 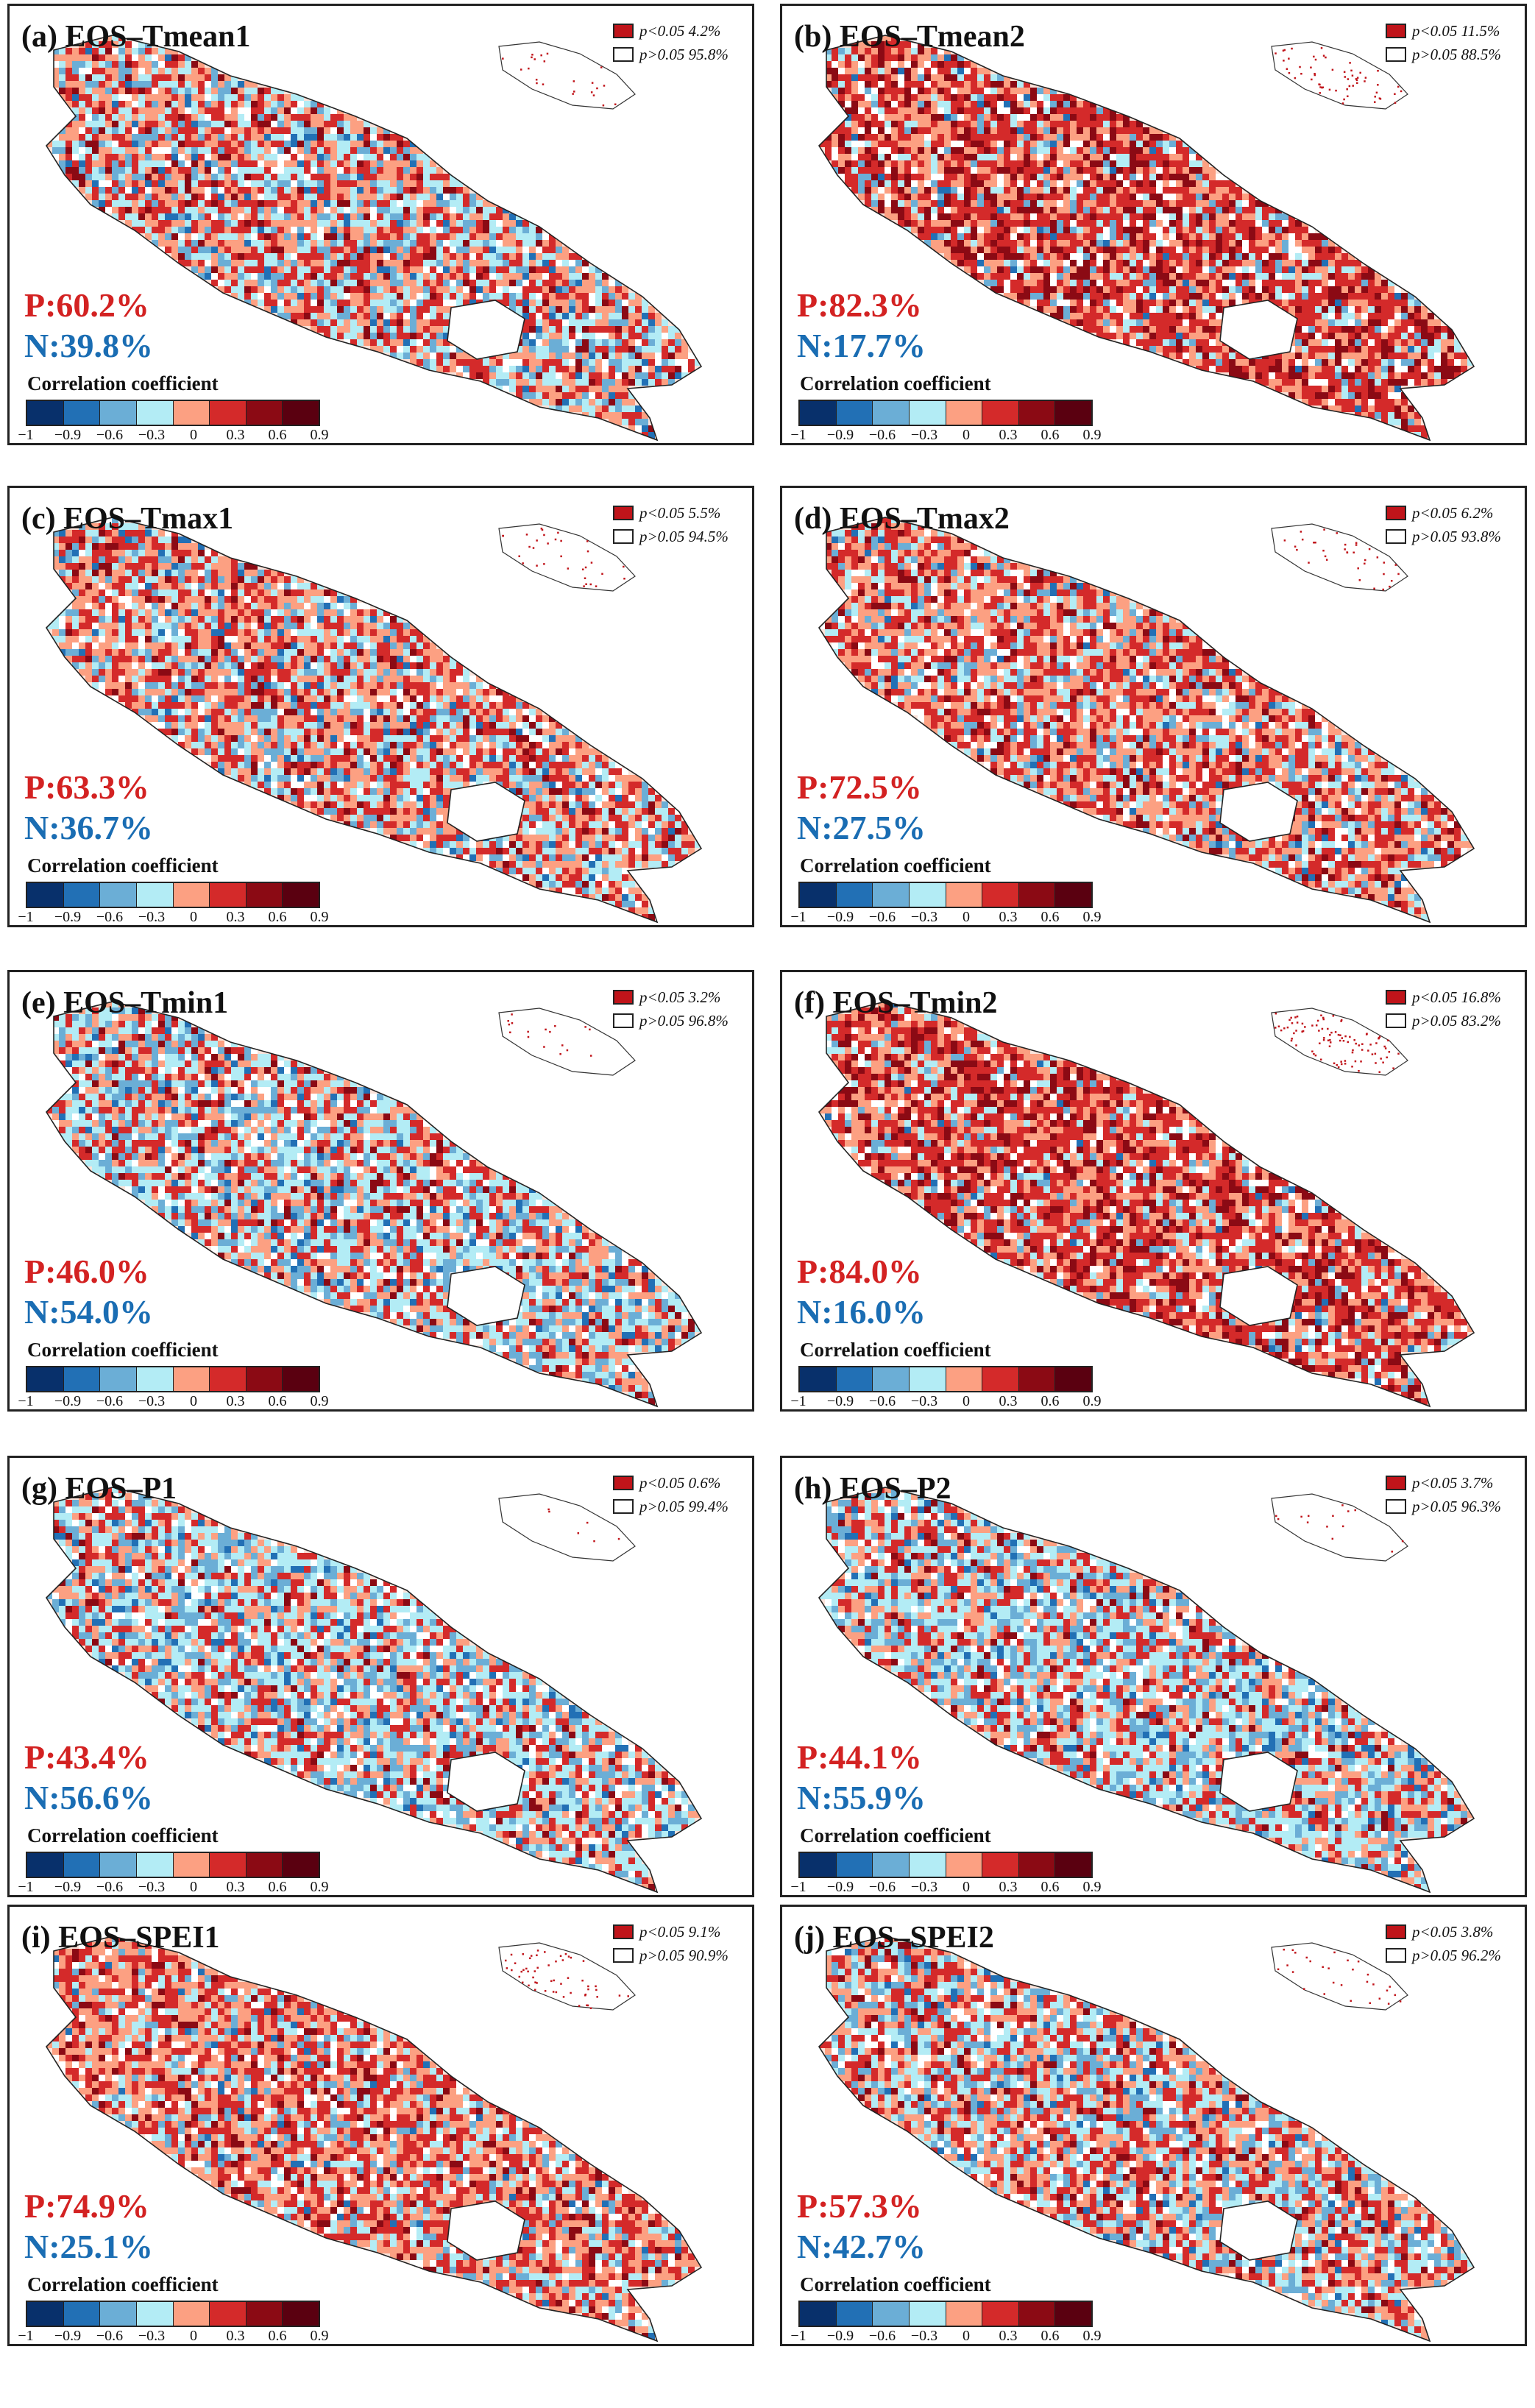 What do you see at coordinates (840, 435) in the screenshot?
I see `colorbar-tick-label: −0.9` at bounding box center [840, 435].